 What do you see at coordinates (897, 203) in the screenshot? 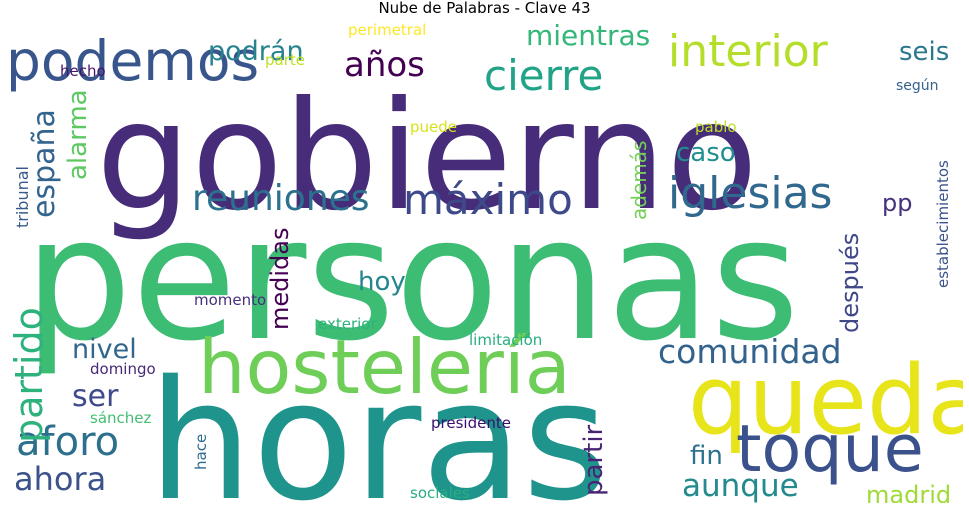
I see `word-pp: pp` at bounding box center [897, 203].